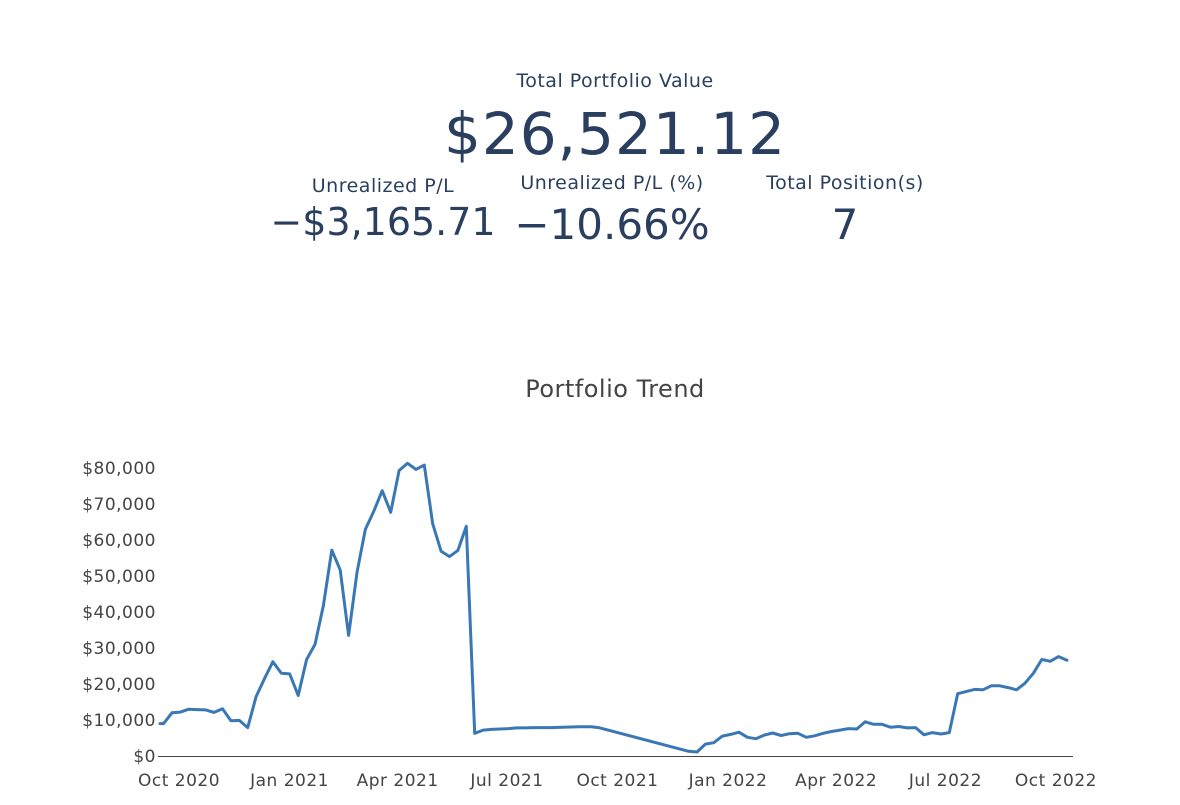 This screenshot has width=1180, height=805. Describe the element at coordinates (615, 389) in the screenshot. I see `chart-title: Portfolio Trend` at that location.